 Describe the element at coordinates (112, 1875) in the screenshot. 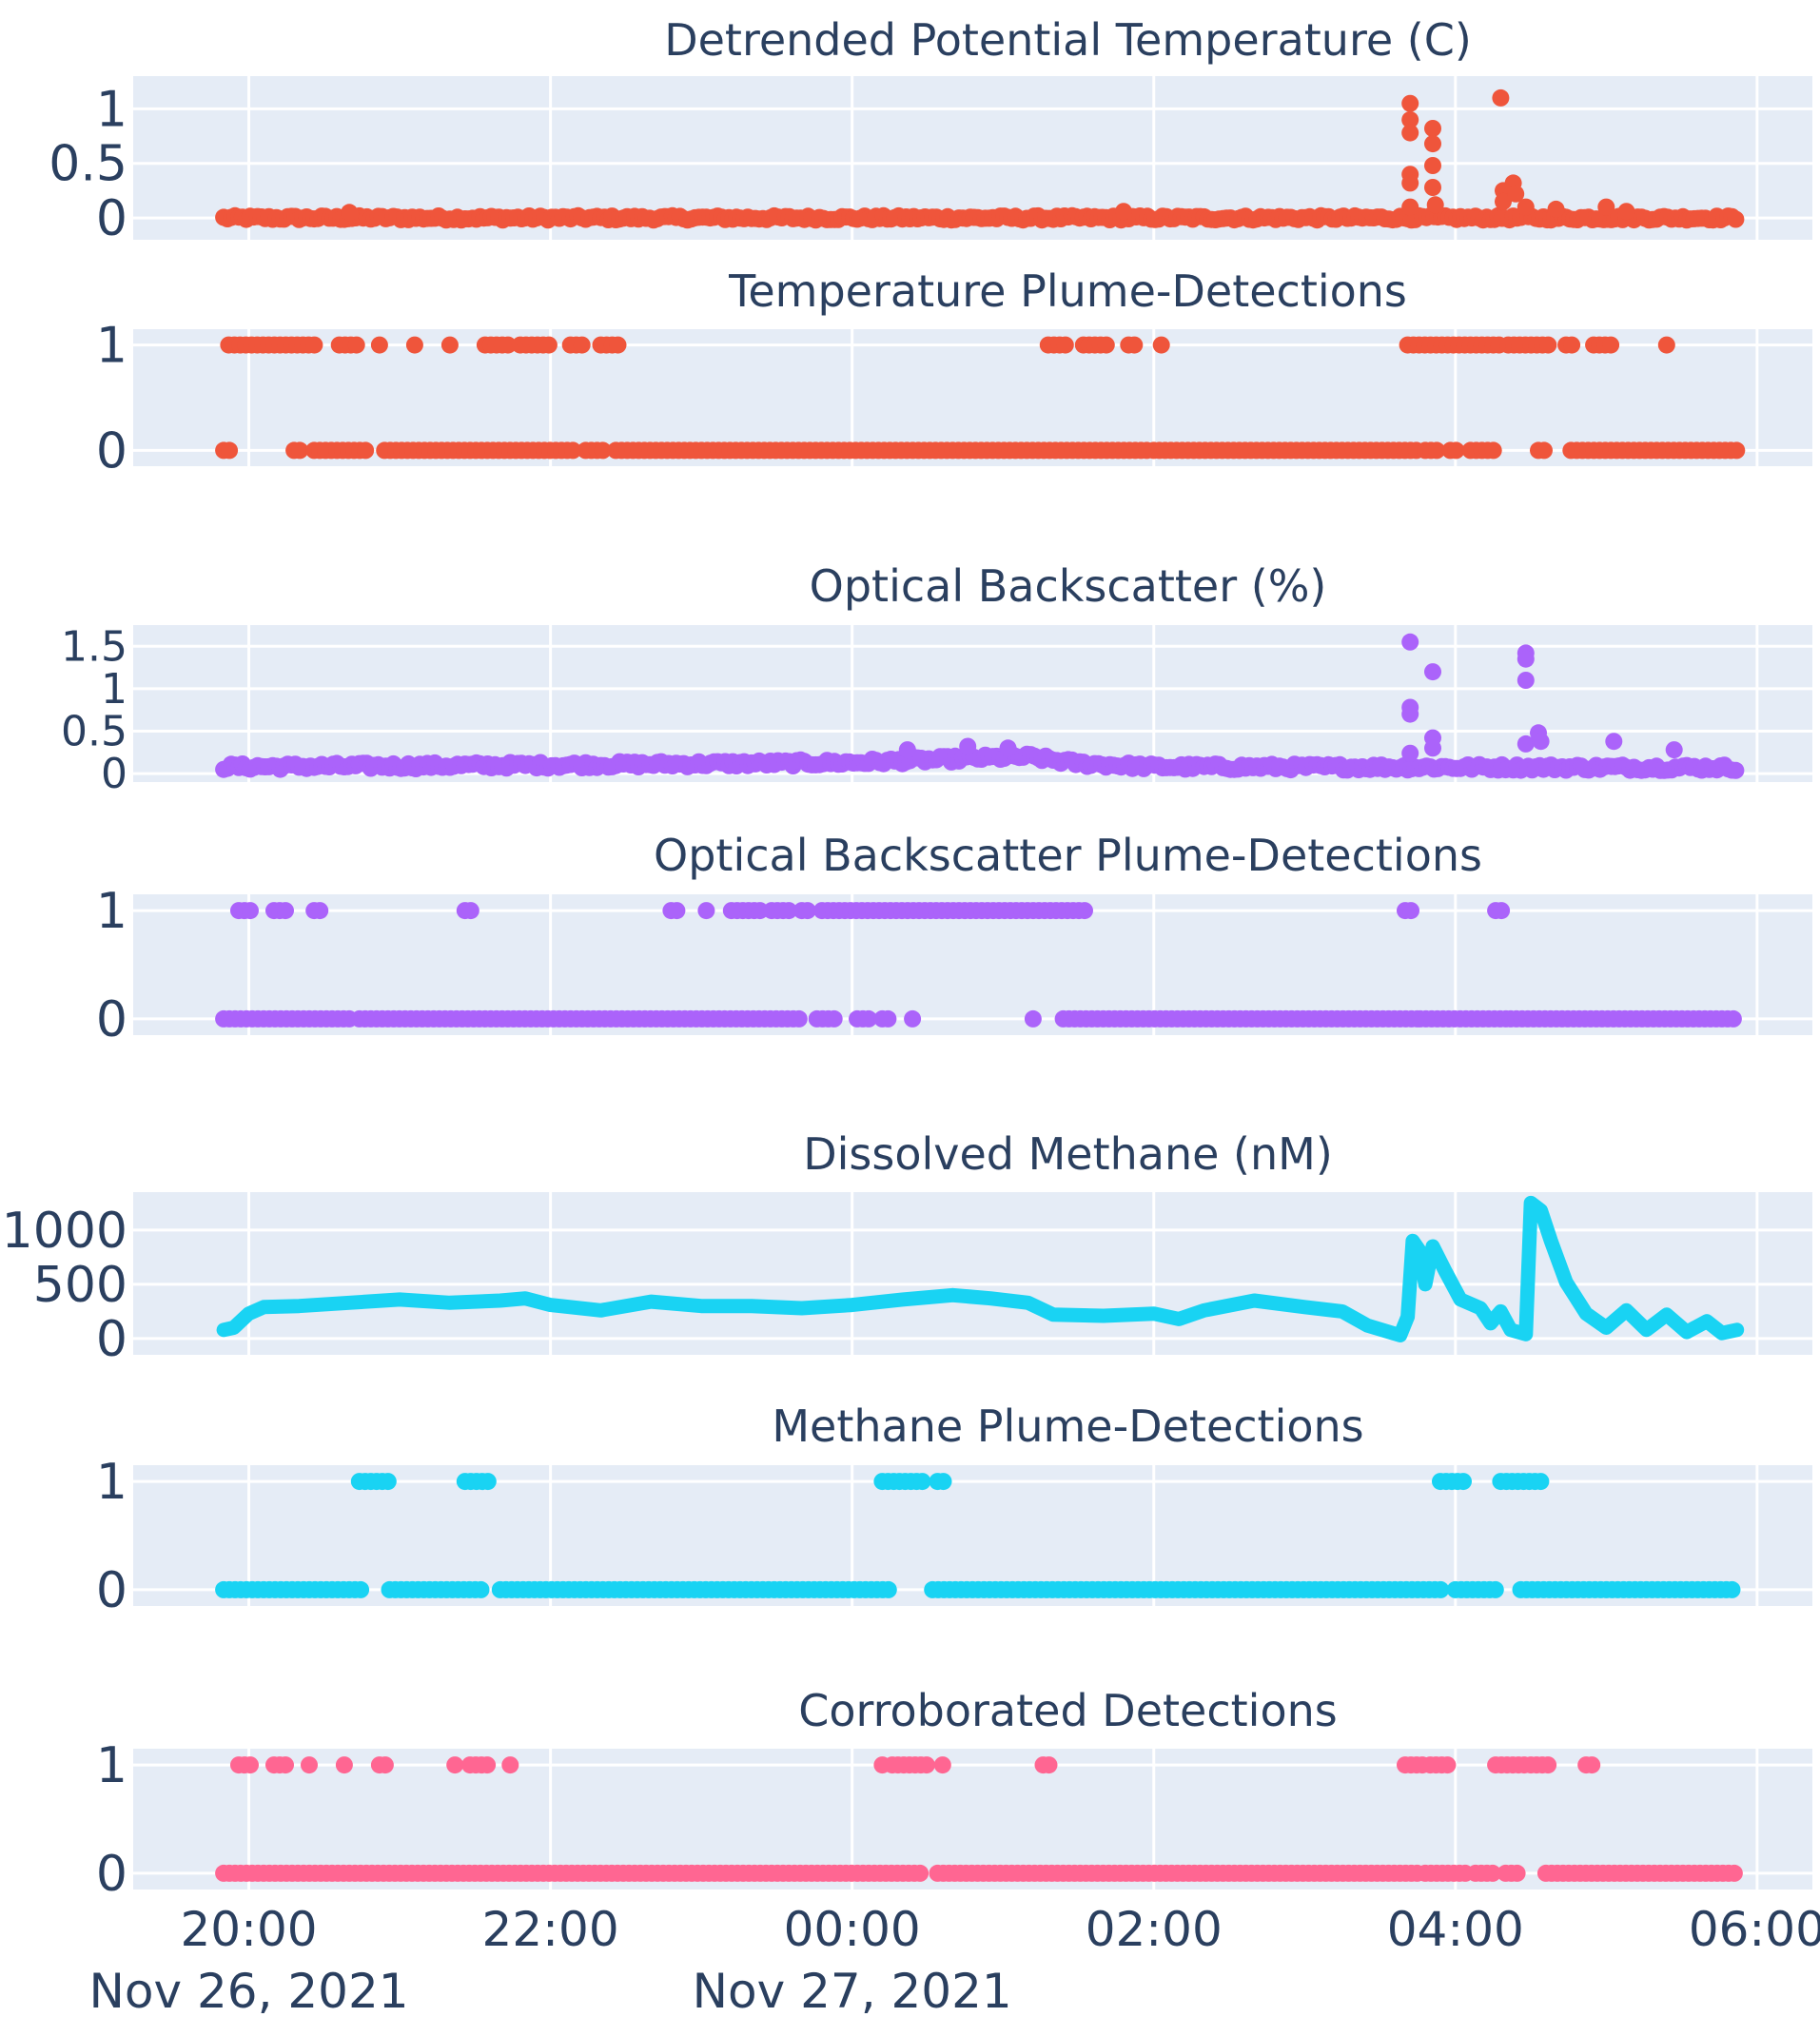

I see `panel-7-ytick-label: 0` at that location.